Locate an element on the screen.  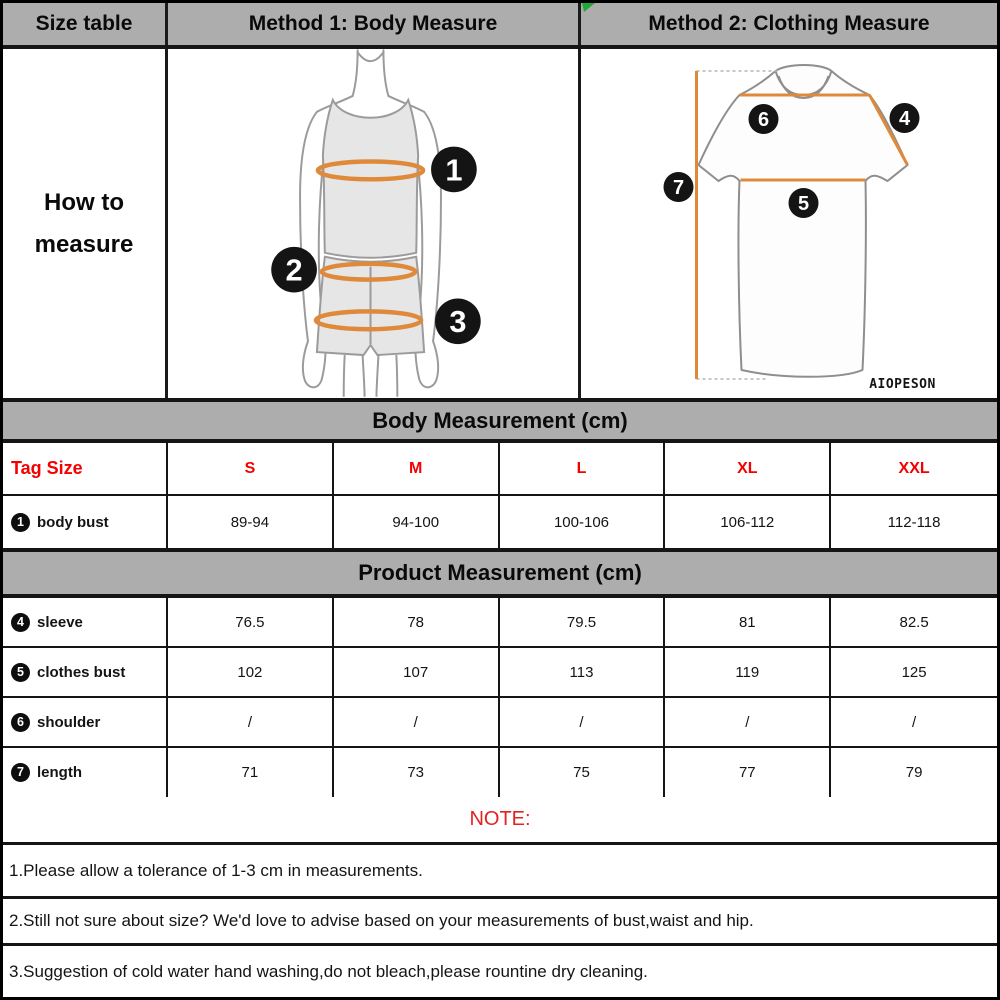
how-to-line2: measure is located at coordinates (84, 244).